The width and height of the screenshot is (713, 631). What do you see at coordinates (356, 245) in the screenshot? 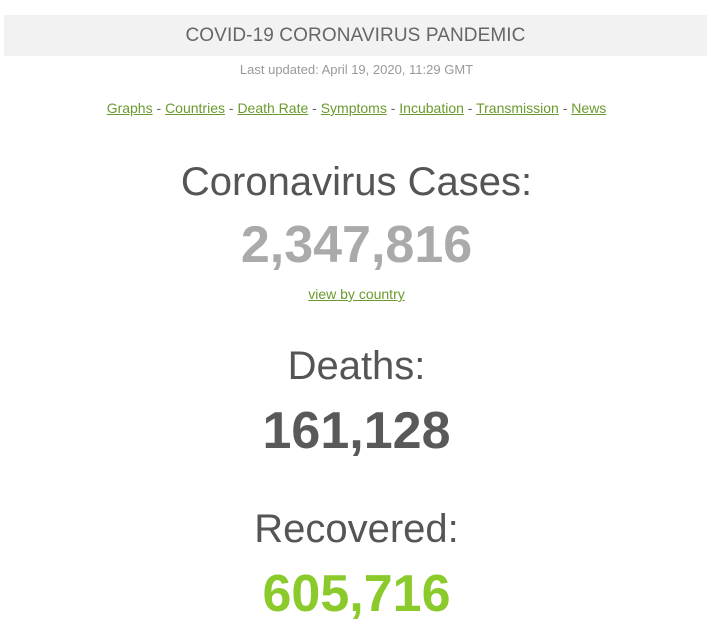
I see `cases-count: 2,347,816` at bounding box center [356, 245].